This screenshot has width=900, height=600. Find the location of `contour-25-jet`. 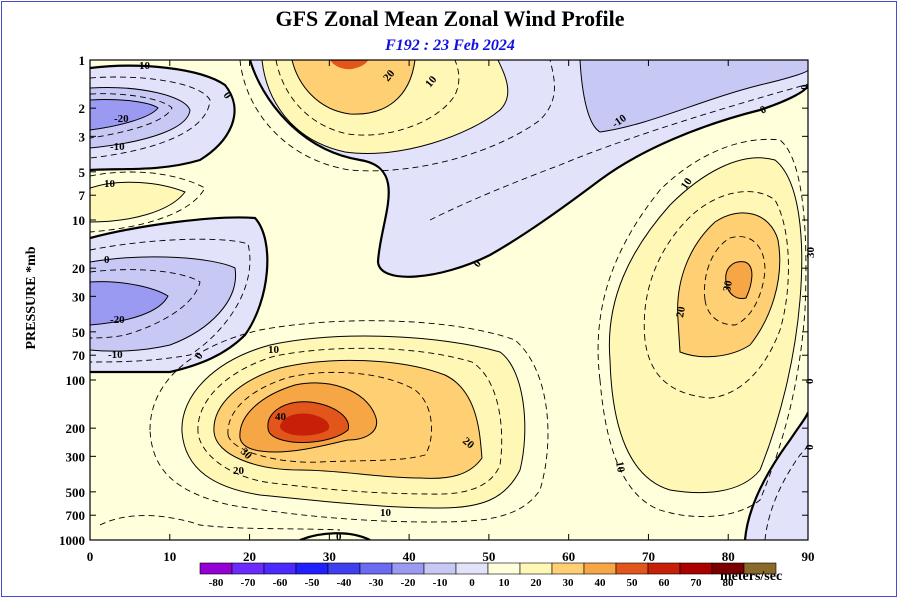

contour-25-jet is located at coordinates (329, 417).